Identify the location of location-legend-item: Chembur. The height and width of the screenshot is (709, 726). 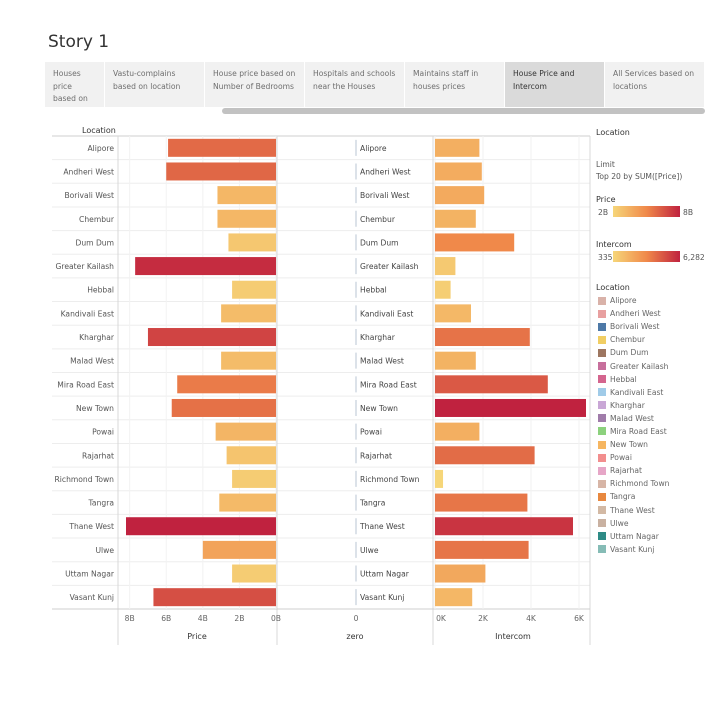
(633, 339).